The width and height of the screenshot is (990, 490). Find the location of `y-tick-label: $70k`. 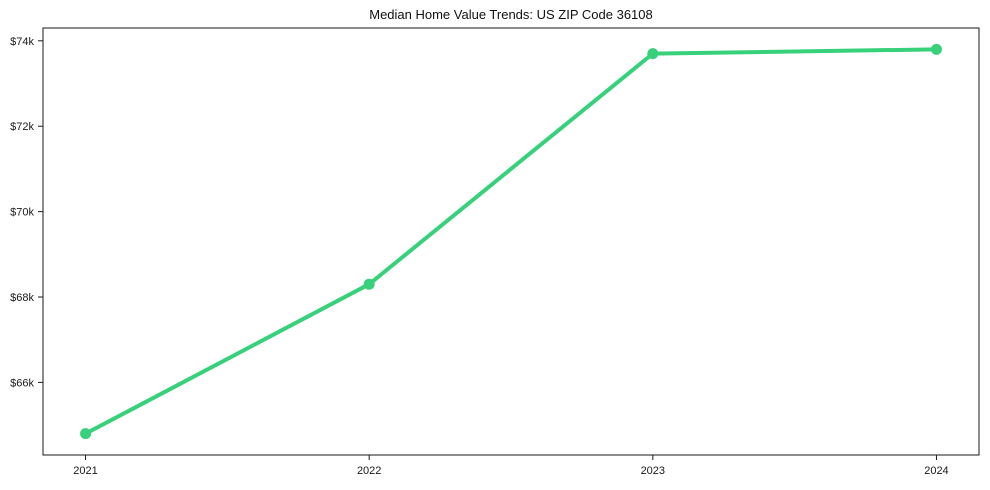

y-tick-label: $70k is located at coordinates (22, 213).